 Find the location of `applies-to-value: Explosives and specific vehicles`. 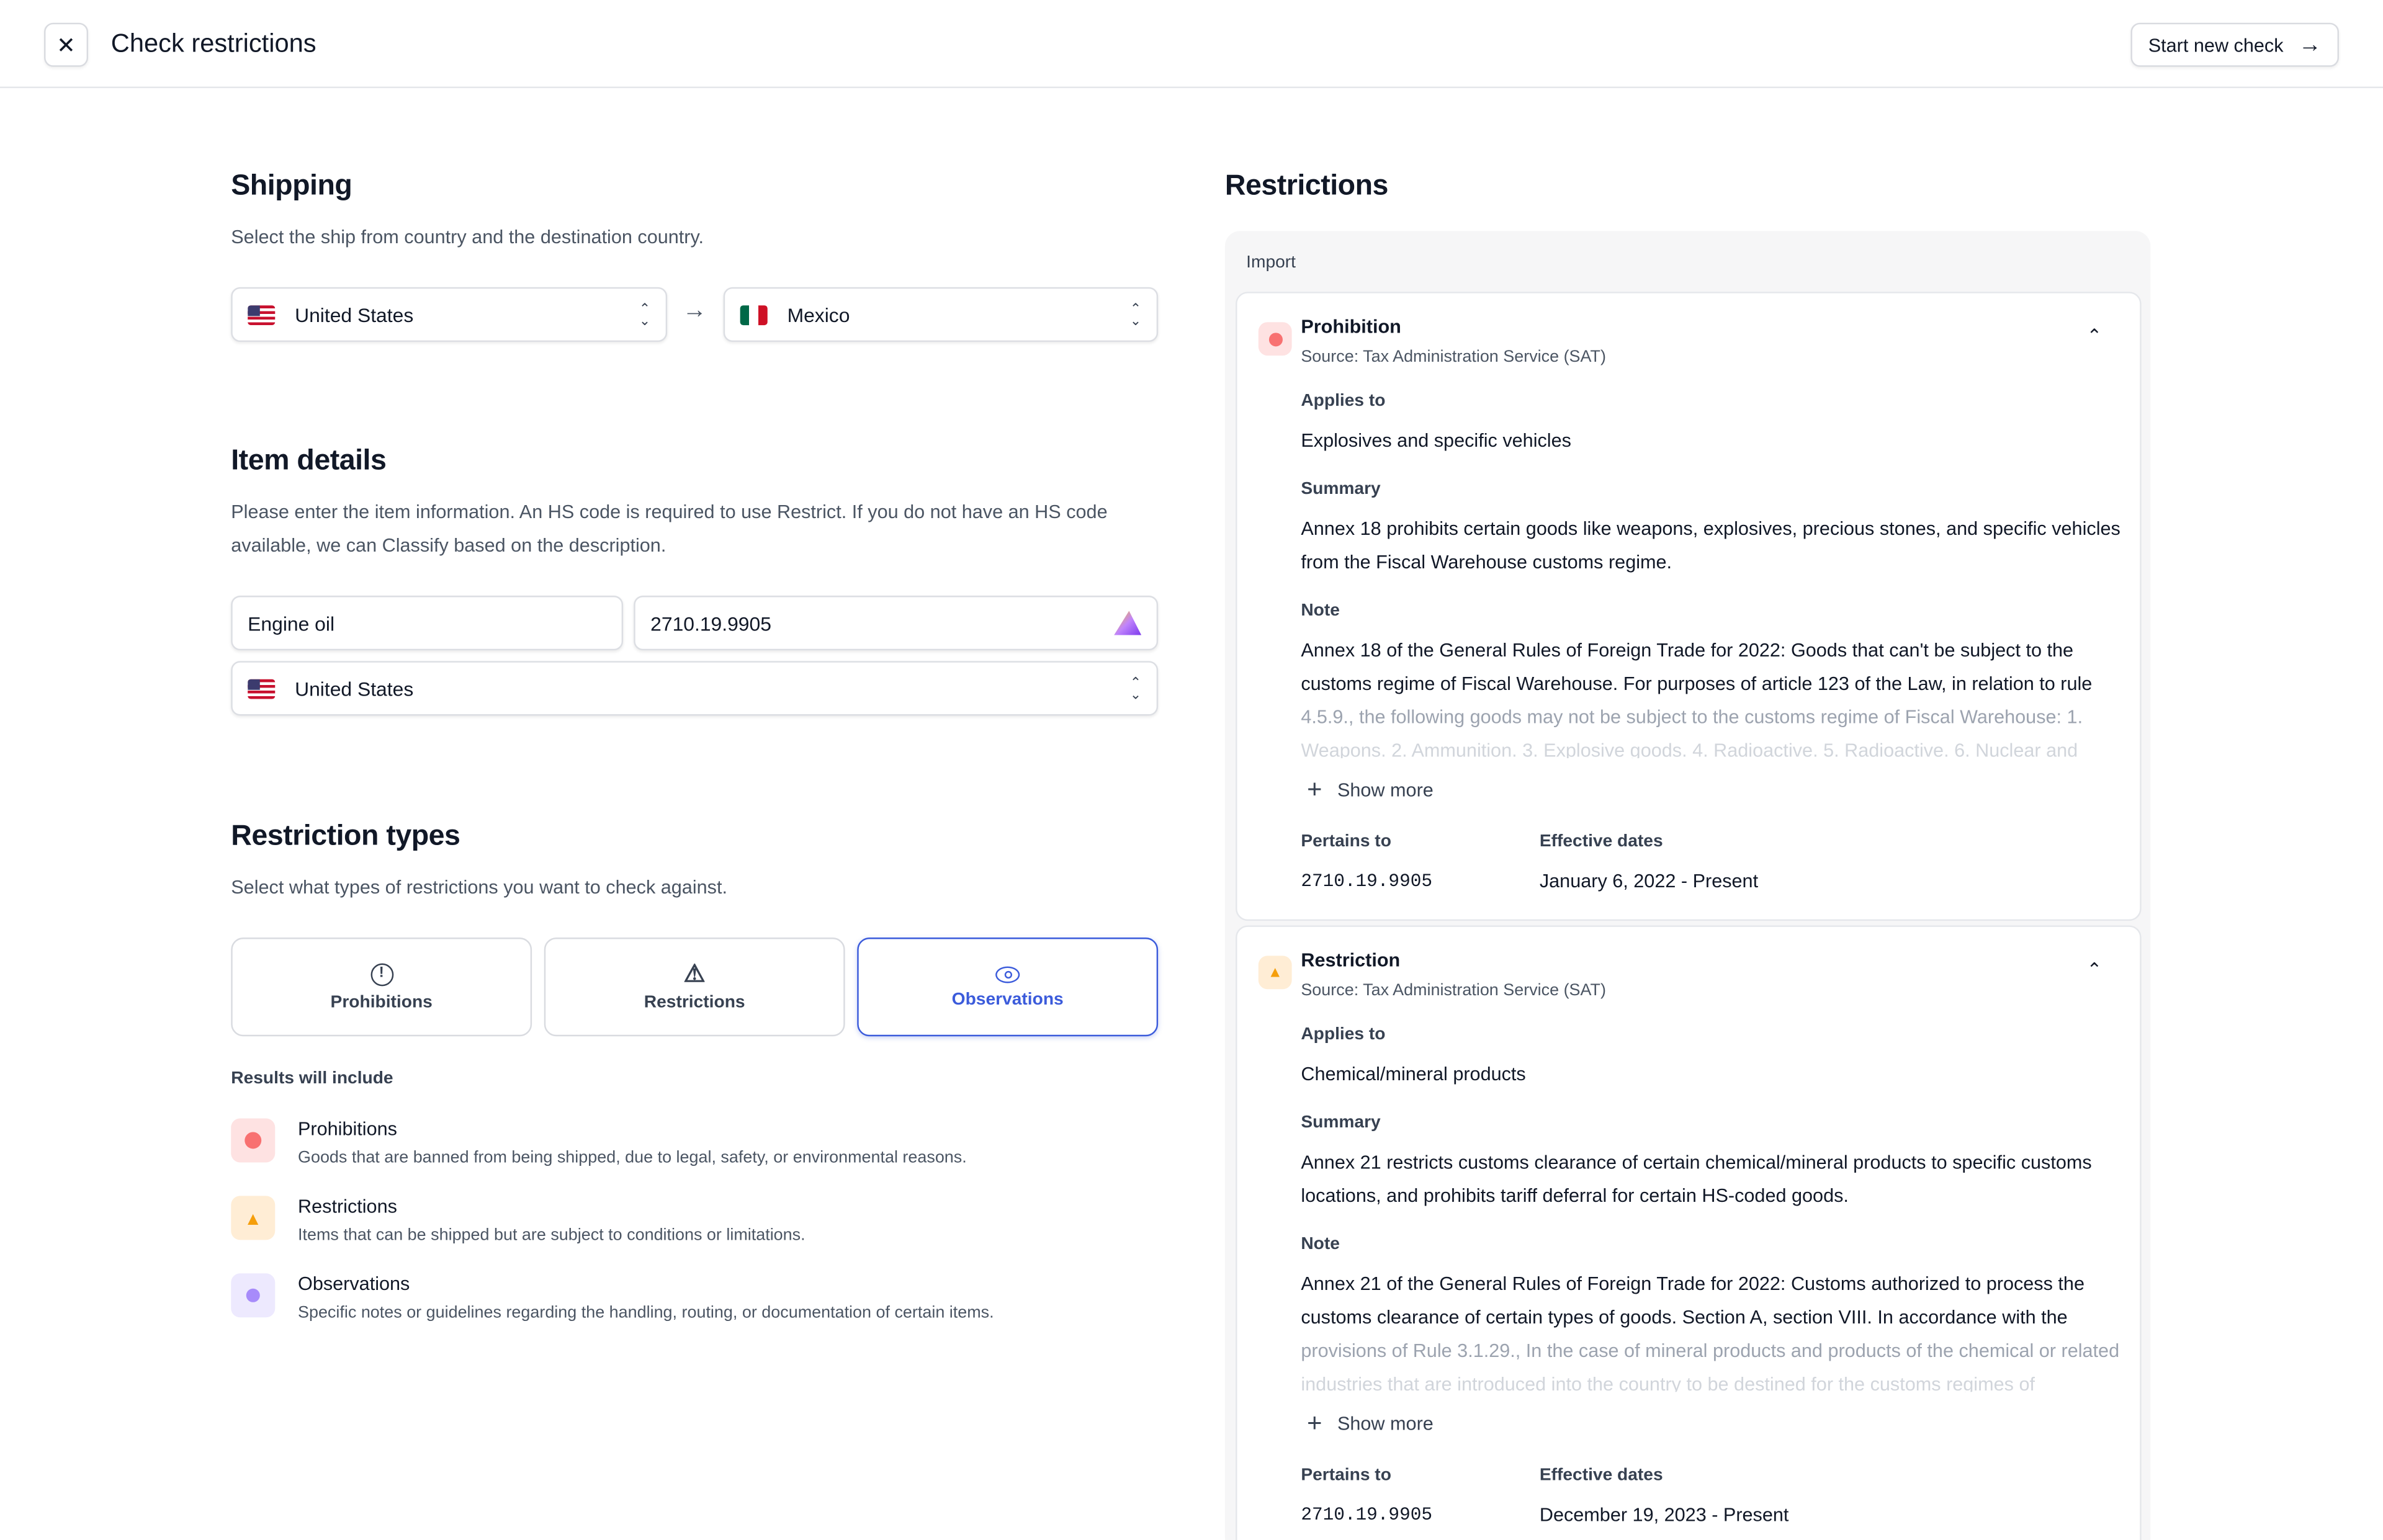

applies-to-value: Explosives and specific vehicles is located at coordinates (1436, 441).